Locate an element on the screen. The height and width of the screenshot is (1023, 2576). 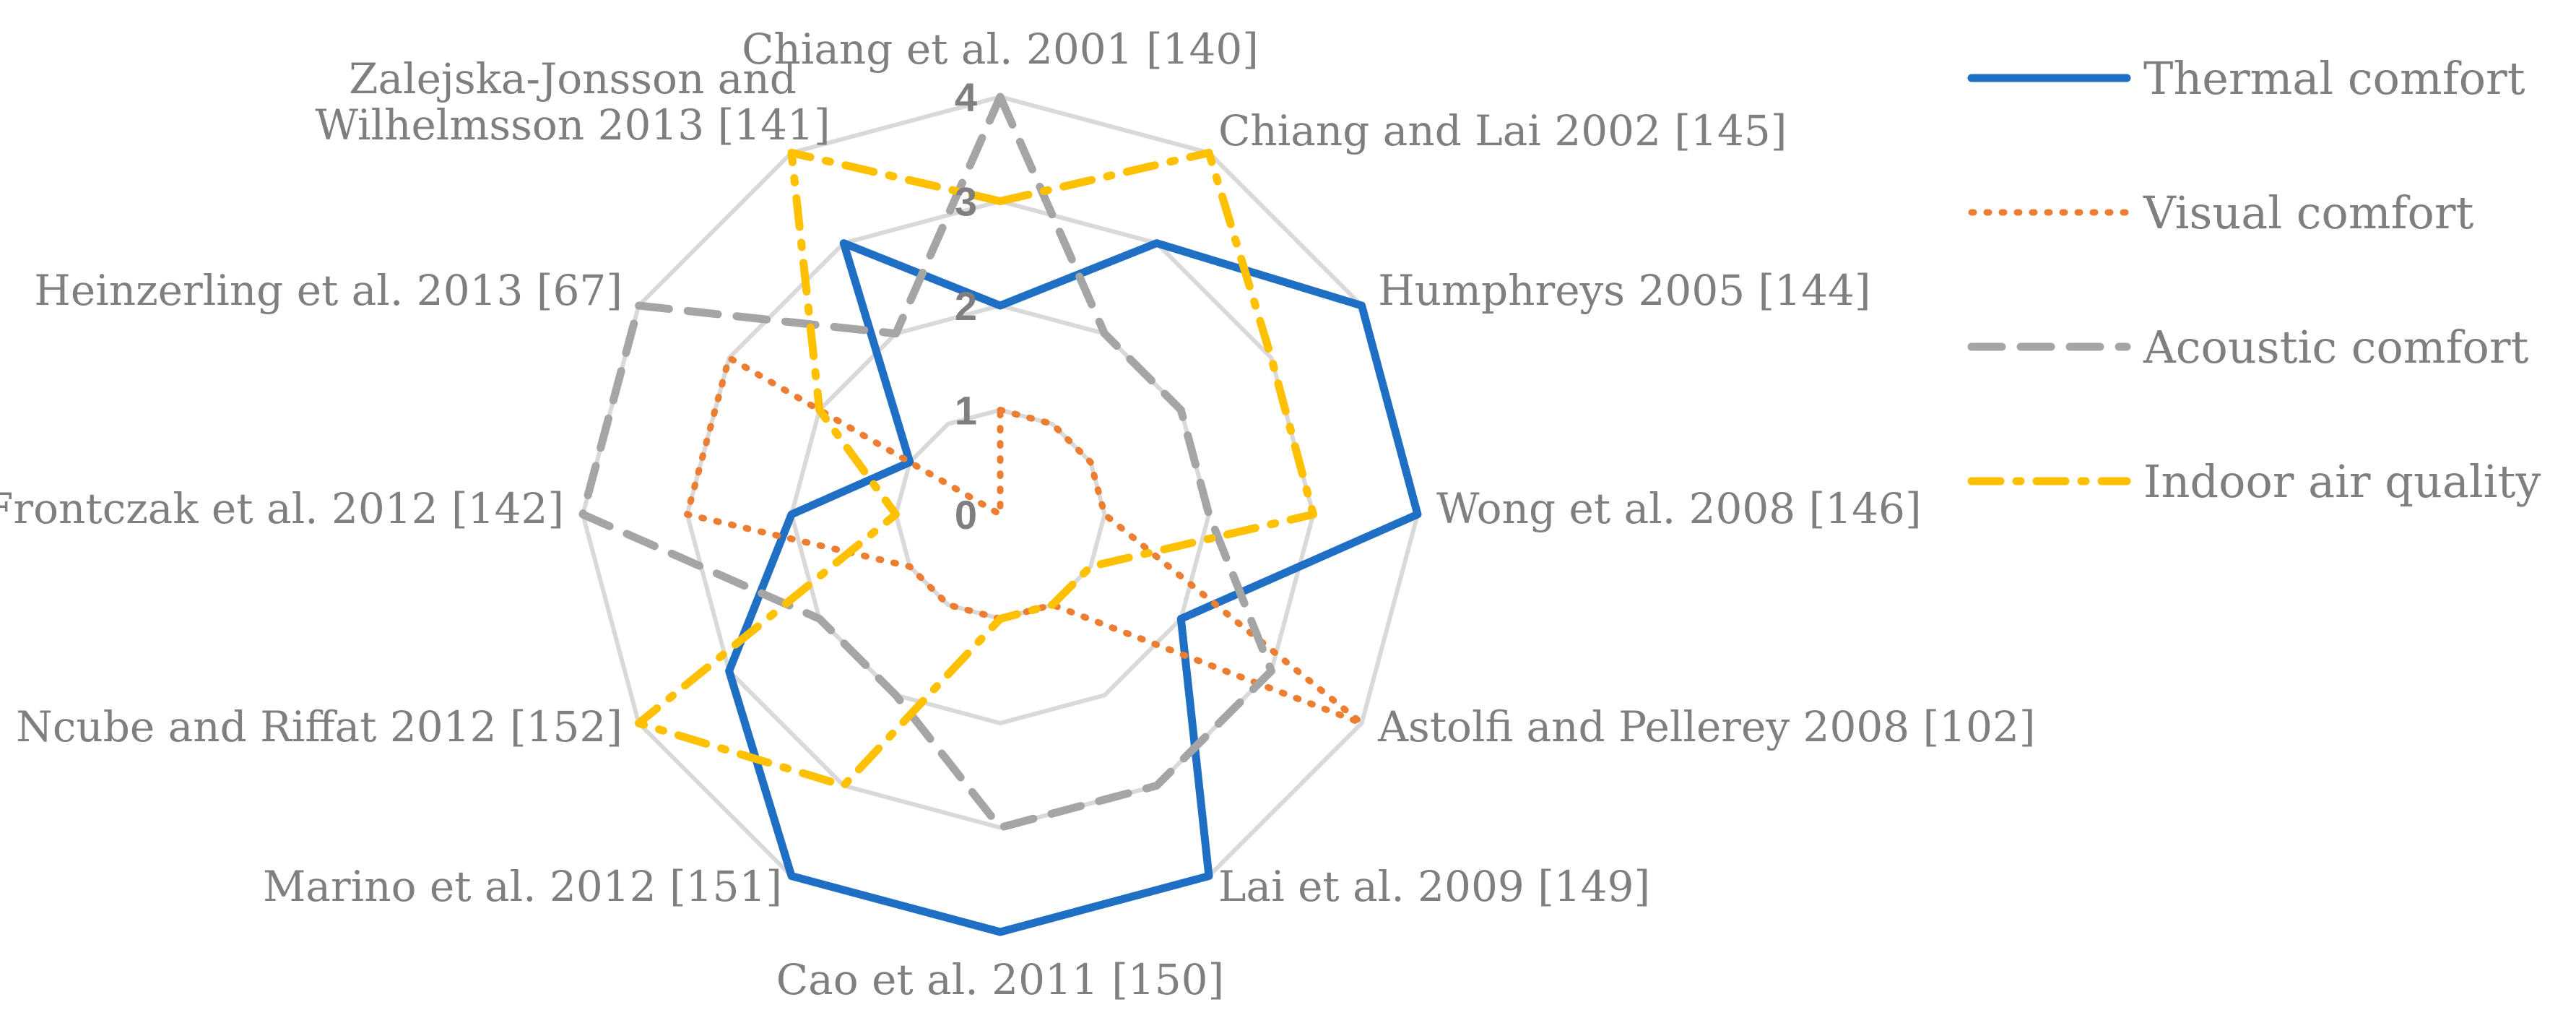
legend-label: Visual comfort is located at coordinates (2308, 213).